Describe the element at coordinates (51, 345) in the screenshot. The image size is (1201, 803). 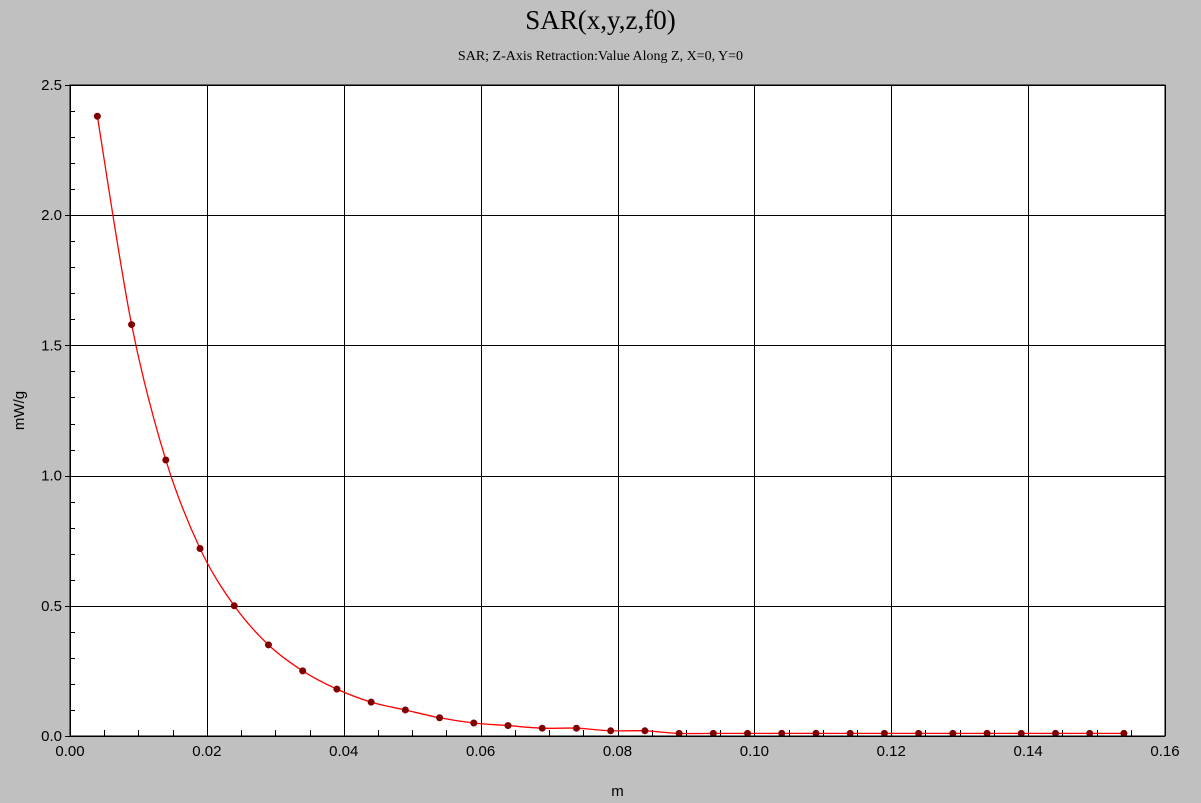
I see `y-tick-label: 1.5` at that location.